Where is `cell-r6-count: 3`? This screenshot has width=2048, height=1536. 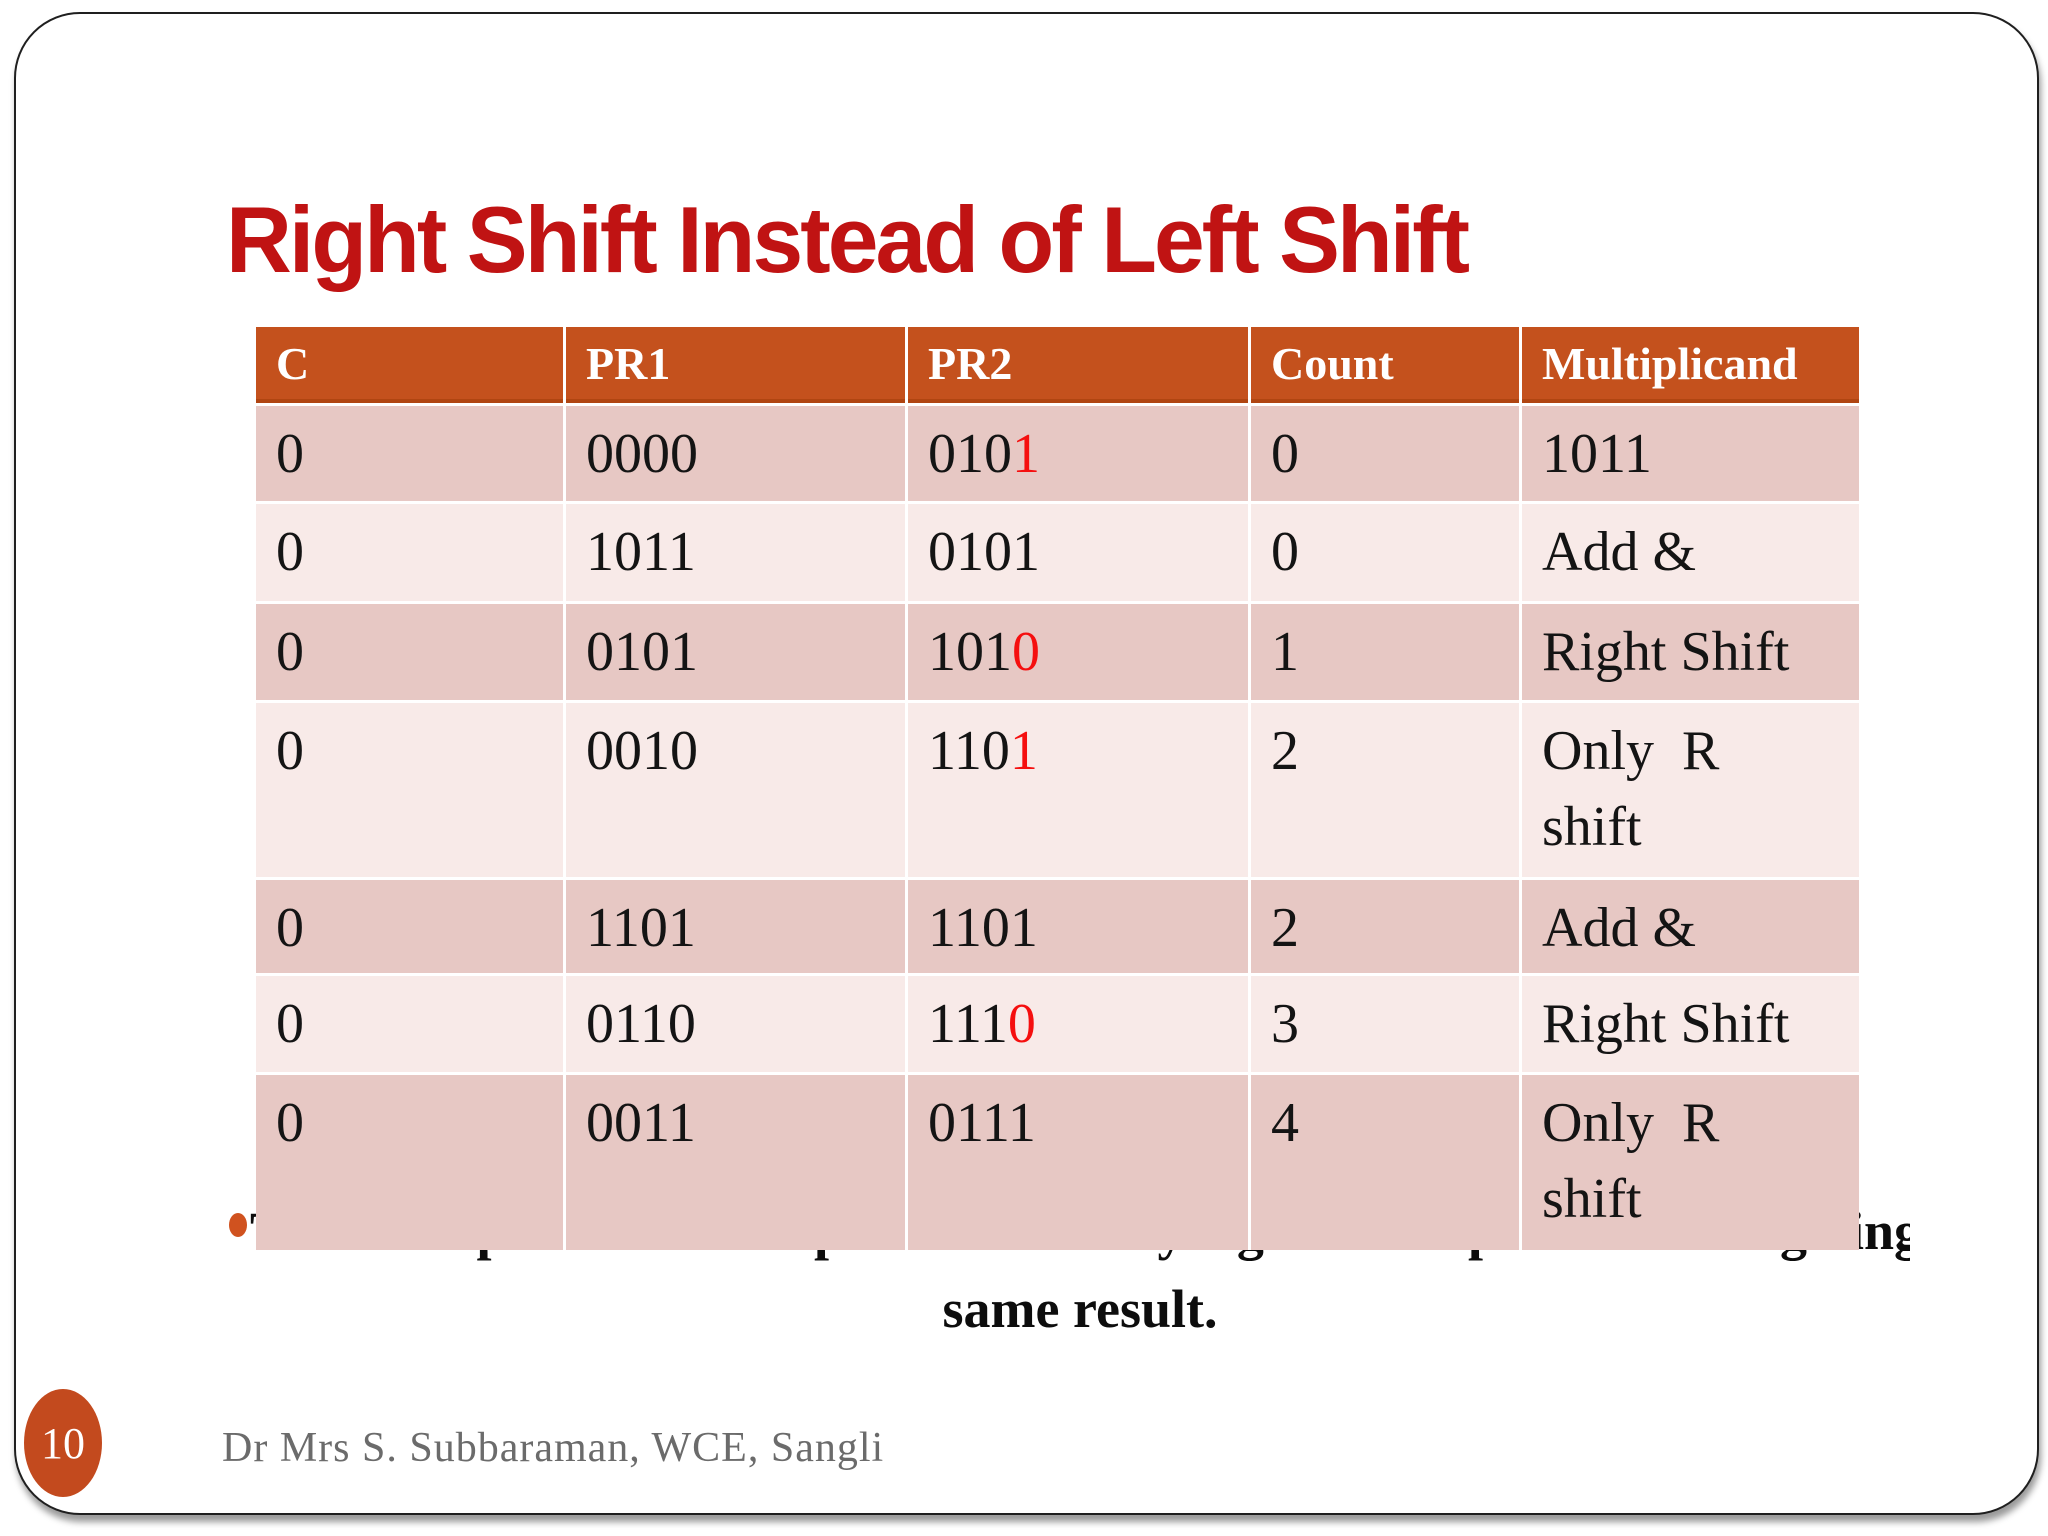
cell-r6-count: 3 is located at coordinates (1385, 1024).